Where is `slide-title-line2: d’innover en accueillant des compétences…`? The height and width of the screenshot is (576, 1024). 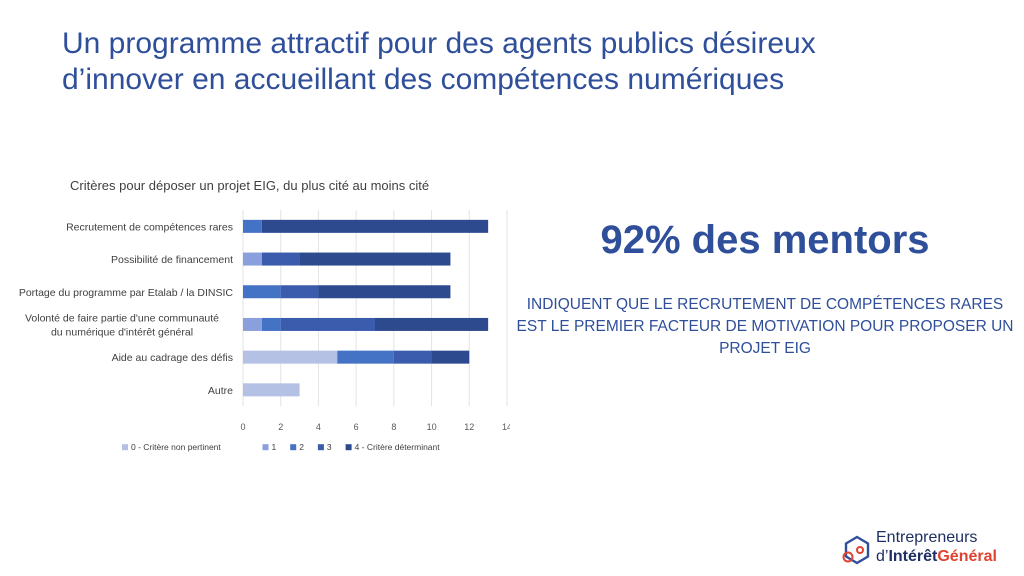
slide-title-line2: d’innover en accueillant des compétences… is located at coordinates (423, 79).